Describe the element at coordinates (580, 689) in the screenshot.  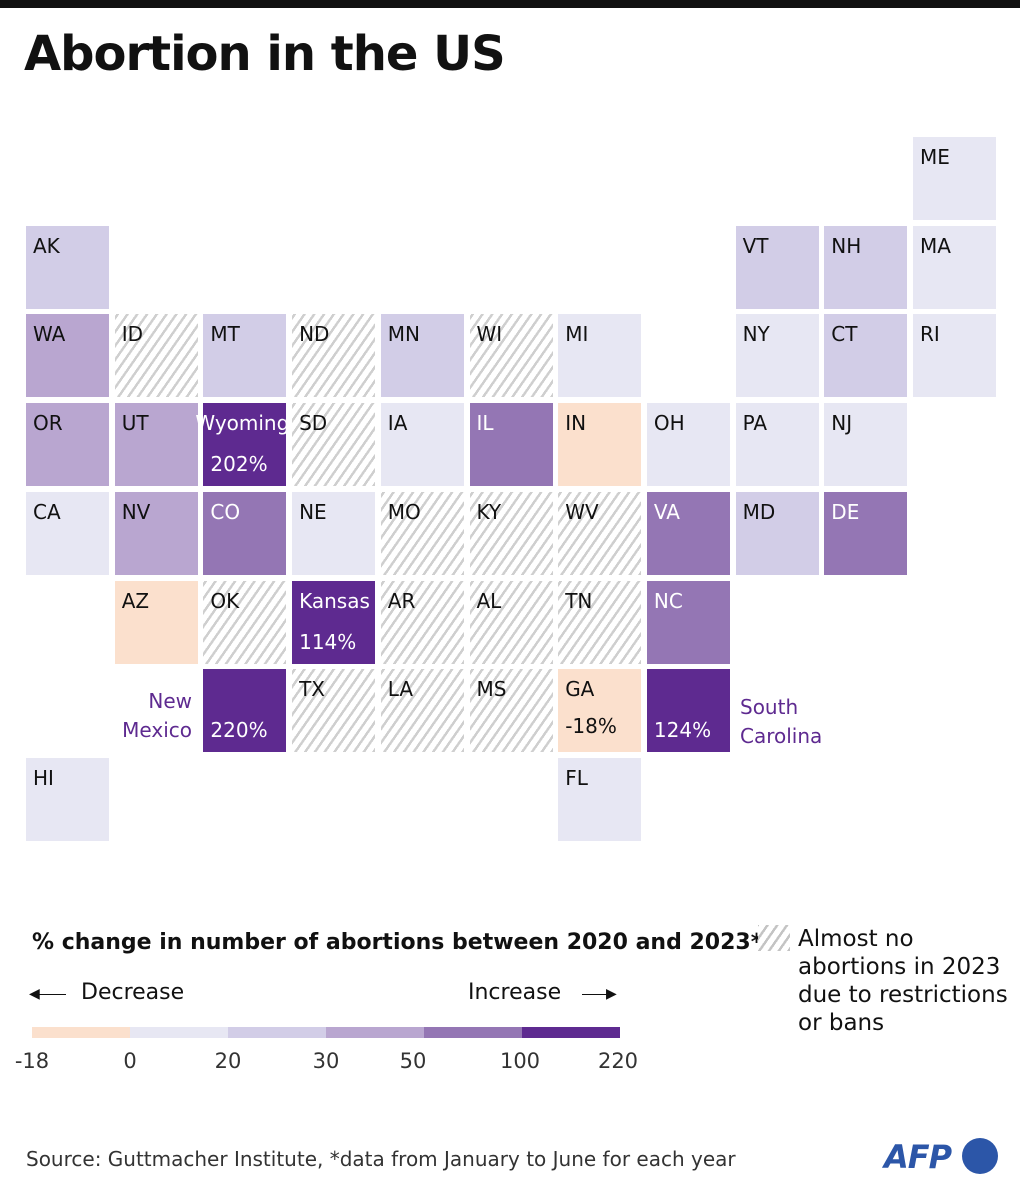
I see `state-abbr: GA` at that location.